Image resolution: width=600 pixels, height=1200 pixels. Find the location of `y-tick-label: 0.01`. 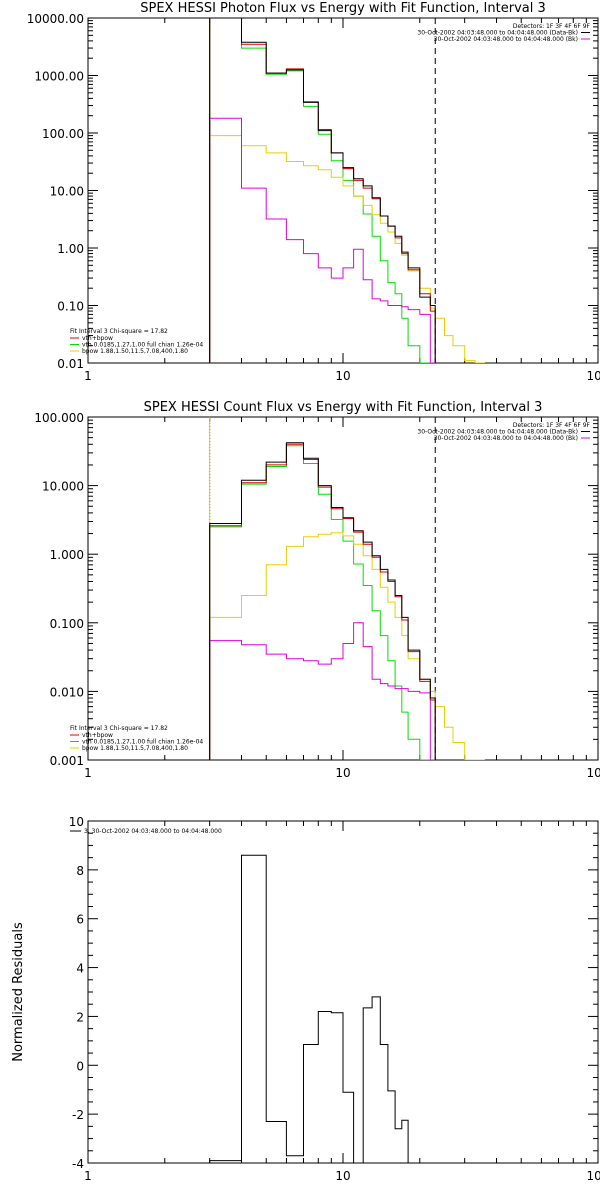

y-tick-label: 0.01 is located at coordinates (70, 364).